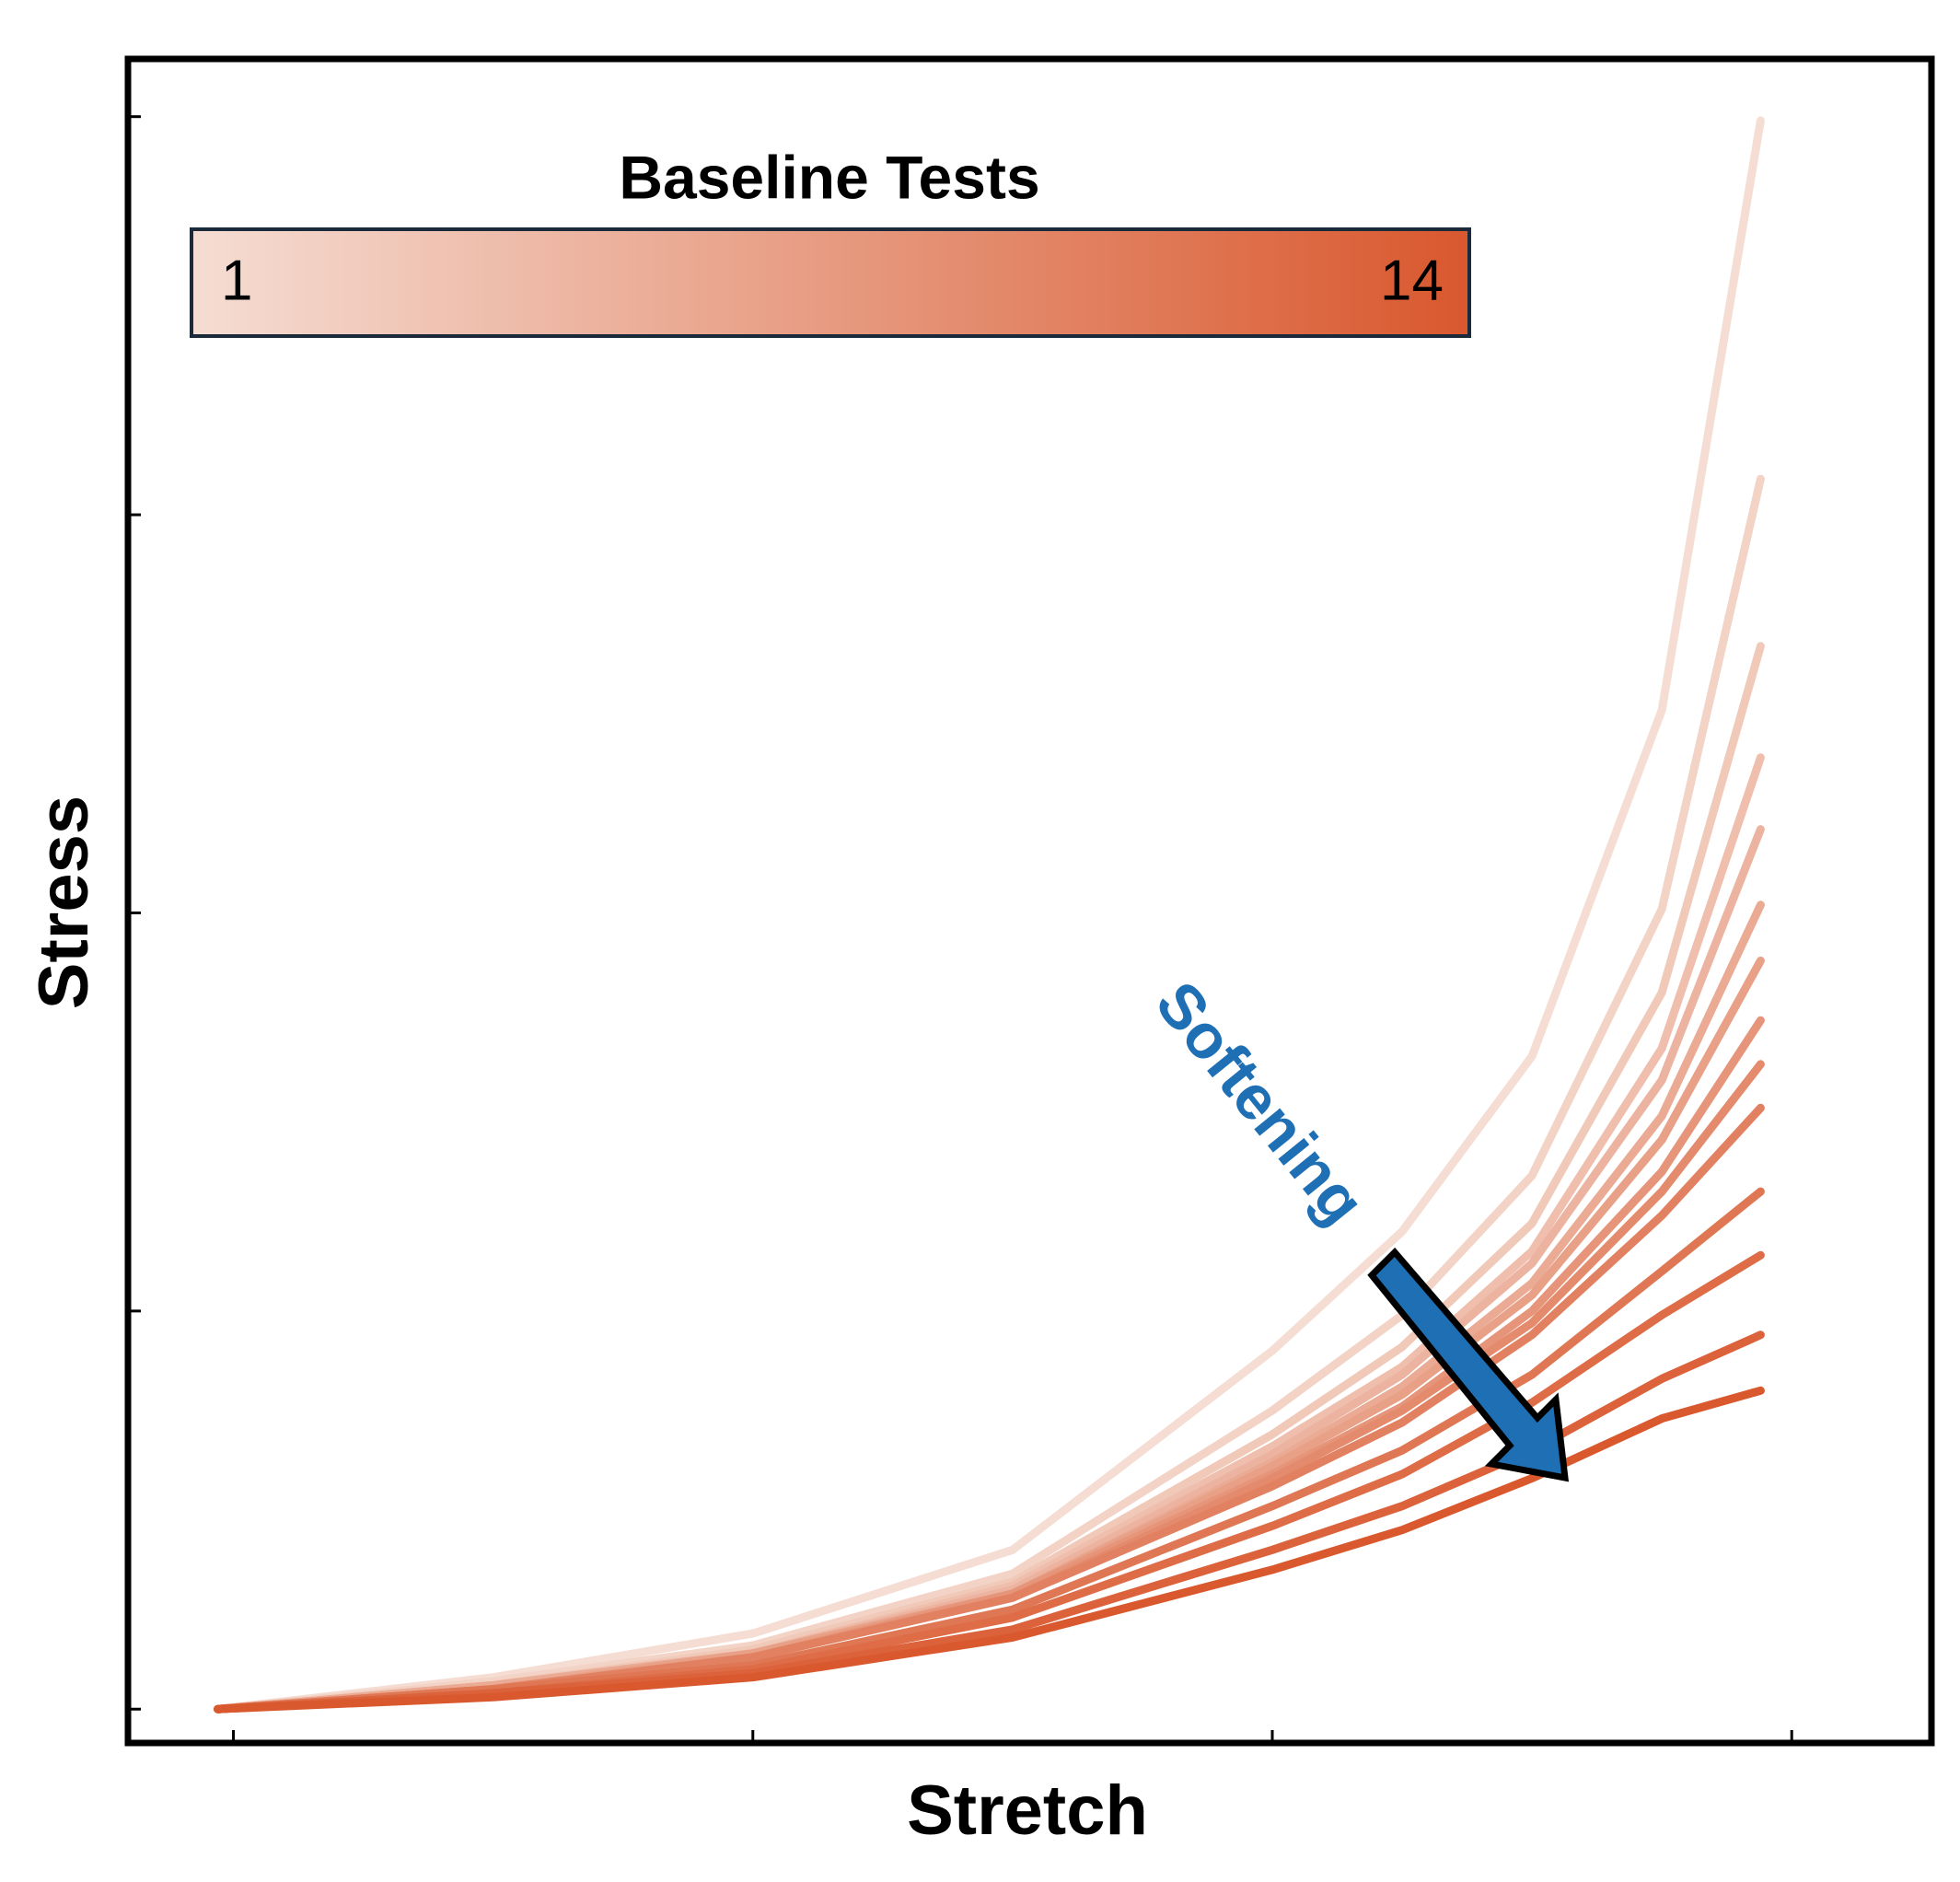 The width and height of the screenshot is (1960, 1882). Describe the element at coordinates (1027, 1811) in the screenshot. I see `x-axis-label: Stretch` at that location.